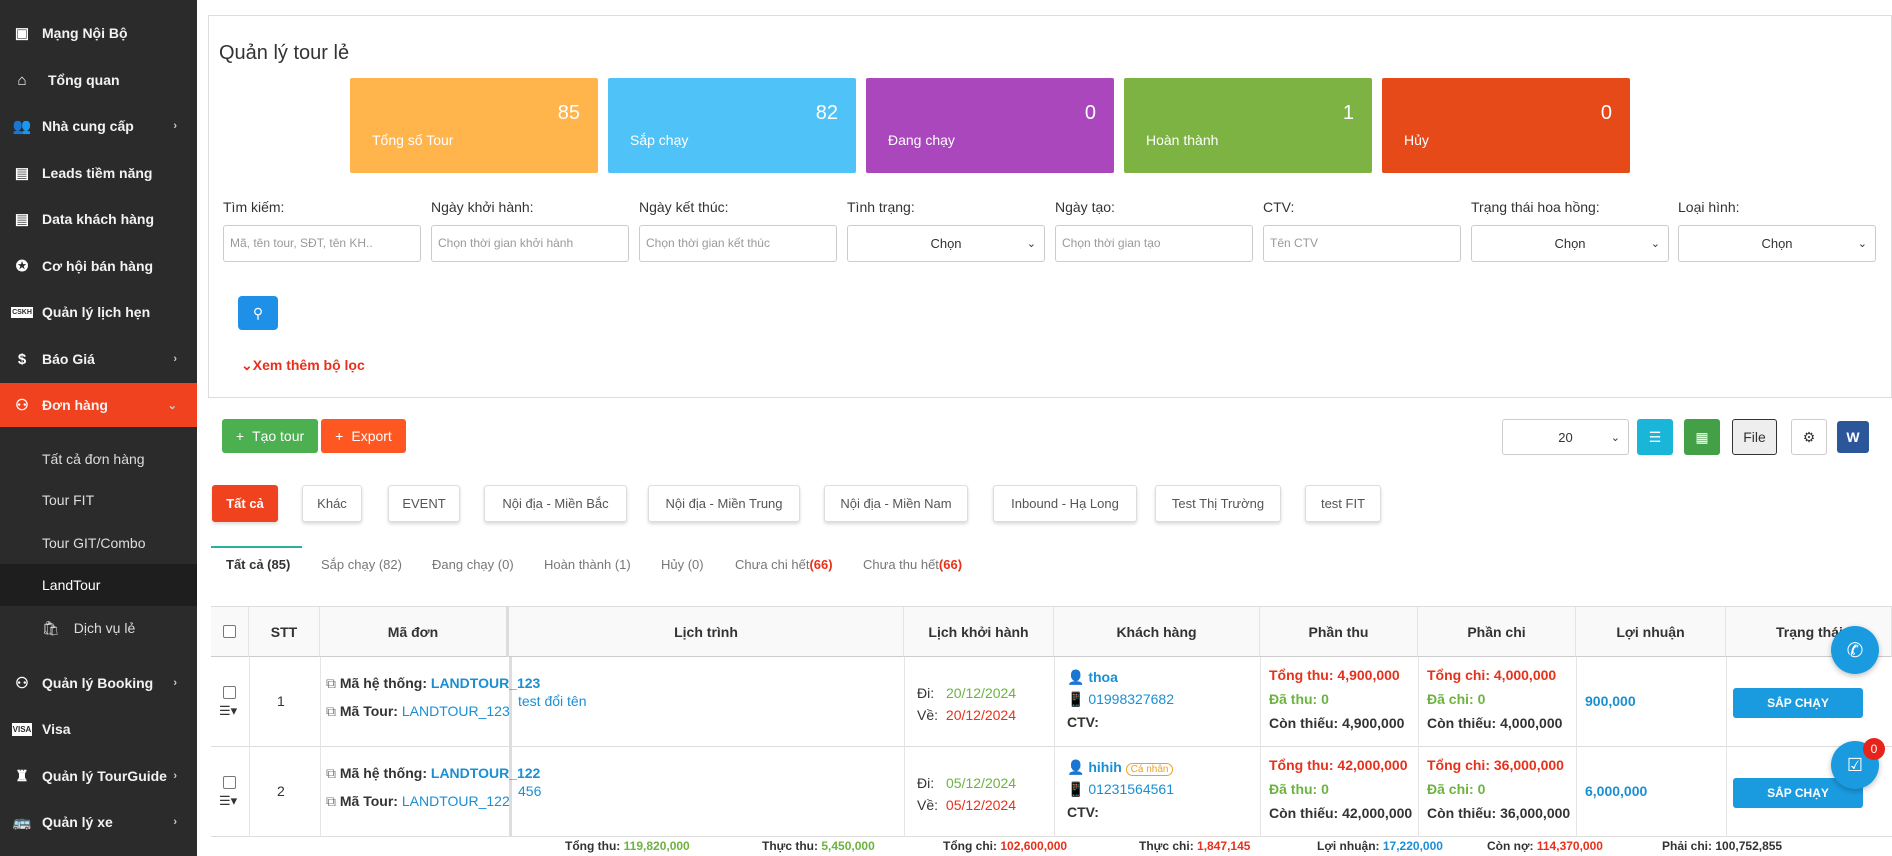  What do you see at coordinates (732, 125) in the screenshot?
I see `stat-card-upcoming: 82 Sắp chạy` at bounding box center [732, 125].